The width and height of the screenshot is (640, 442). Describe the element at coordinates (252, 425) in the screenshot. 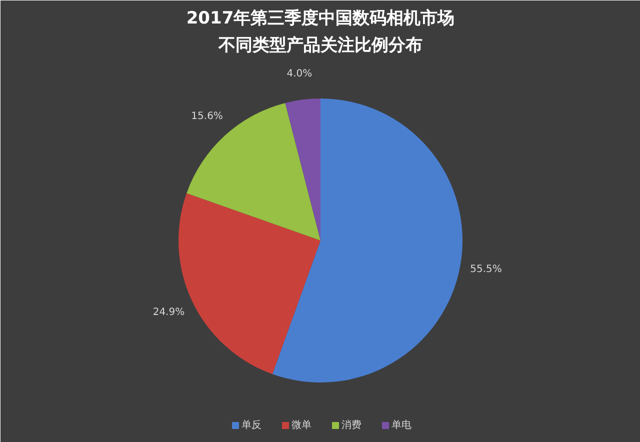

I see `legend-label: 单反` at that location.